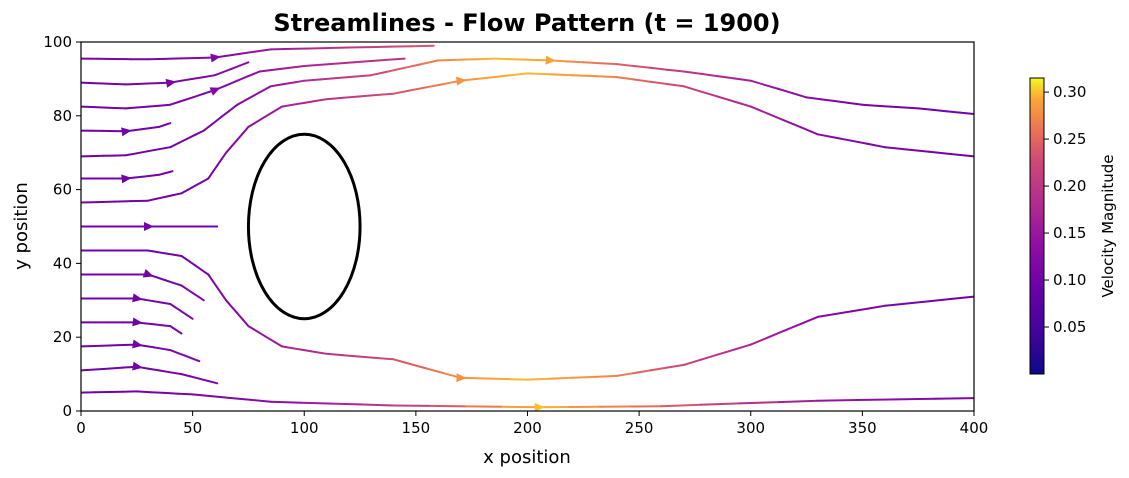 The image size is (1129, 478). What do you see at coordinates (304, 428) in the screenshot?
I see `x-tick-label: 100` at bounding box center [304, 428].